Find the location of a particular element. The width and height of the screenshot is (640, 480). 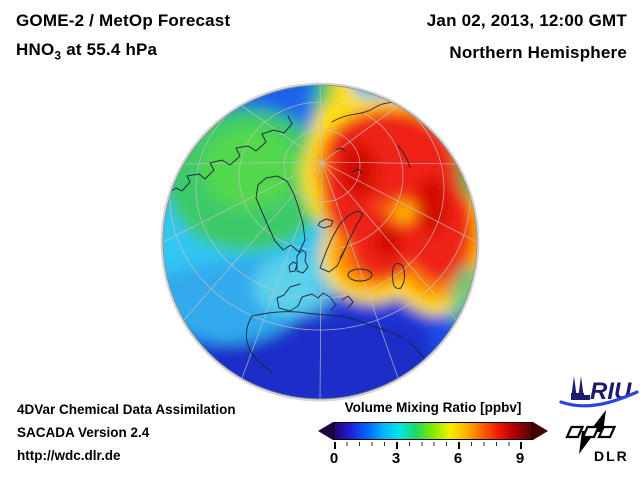

species-subscript: 3 is located at coordinates (58, 55).